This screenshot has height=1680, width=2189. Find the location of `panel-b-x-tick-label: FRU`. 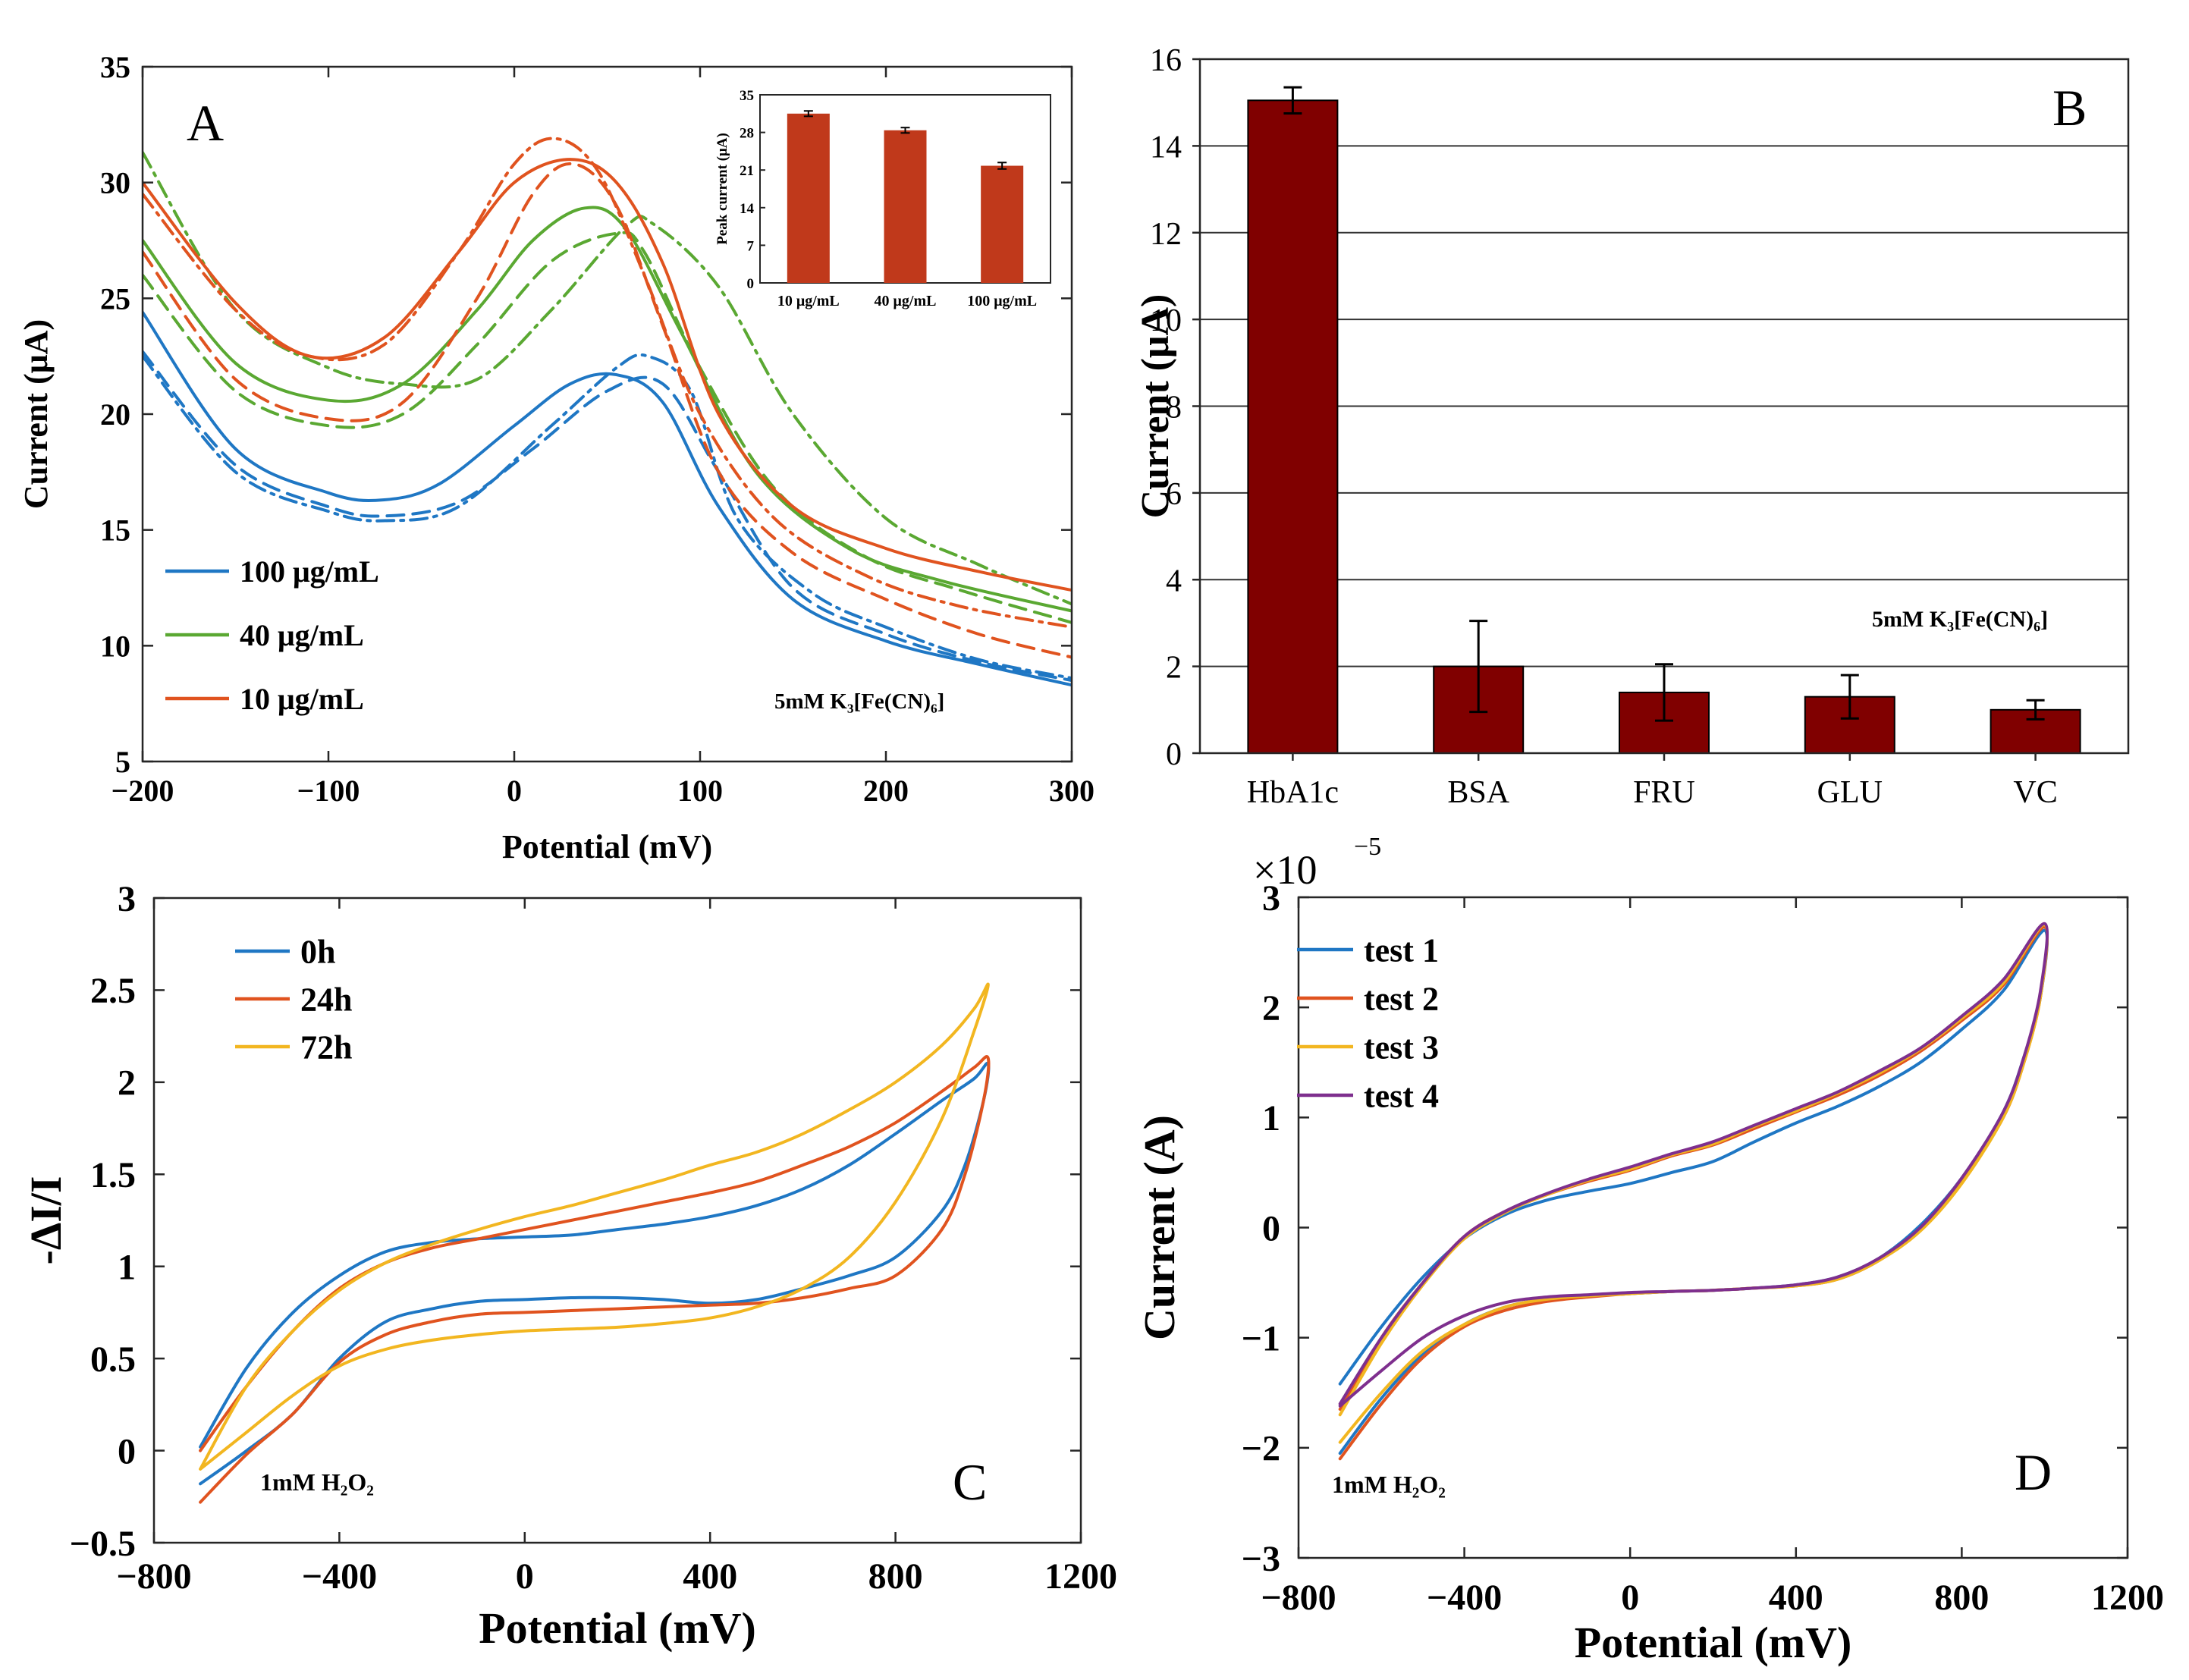

panel-b-x-tick-label: FRU is located at coordinates (1664, 793).